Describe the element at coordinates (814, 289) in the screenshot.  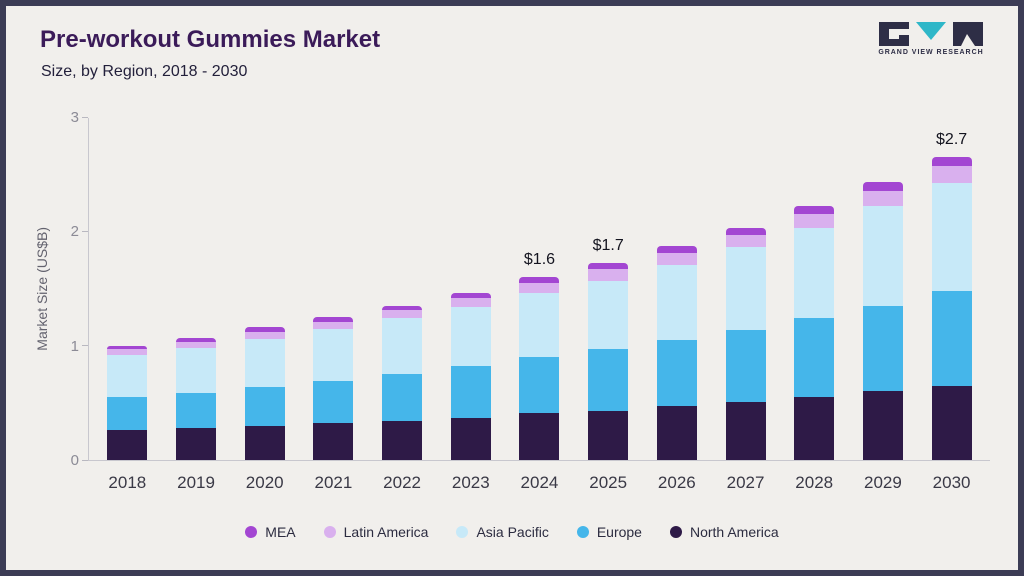
I see `bar-group-2028` at that location.